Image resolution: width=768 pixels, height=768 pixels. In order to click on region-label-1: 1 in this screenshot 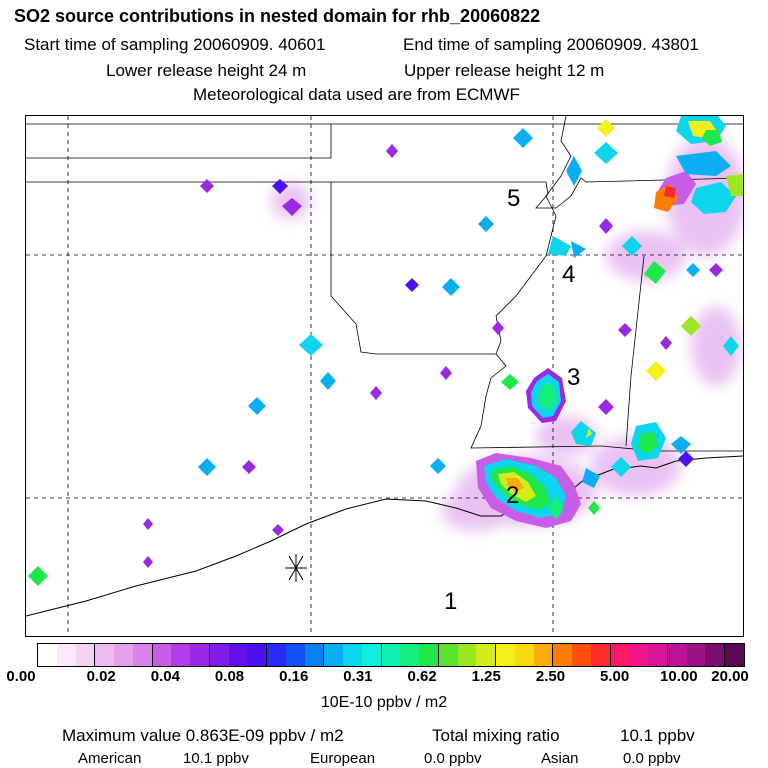, I will do `click(451, 601)`.